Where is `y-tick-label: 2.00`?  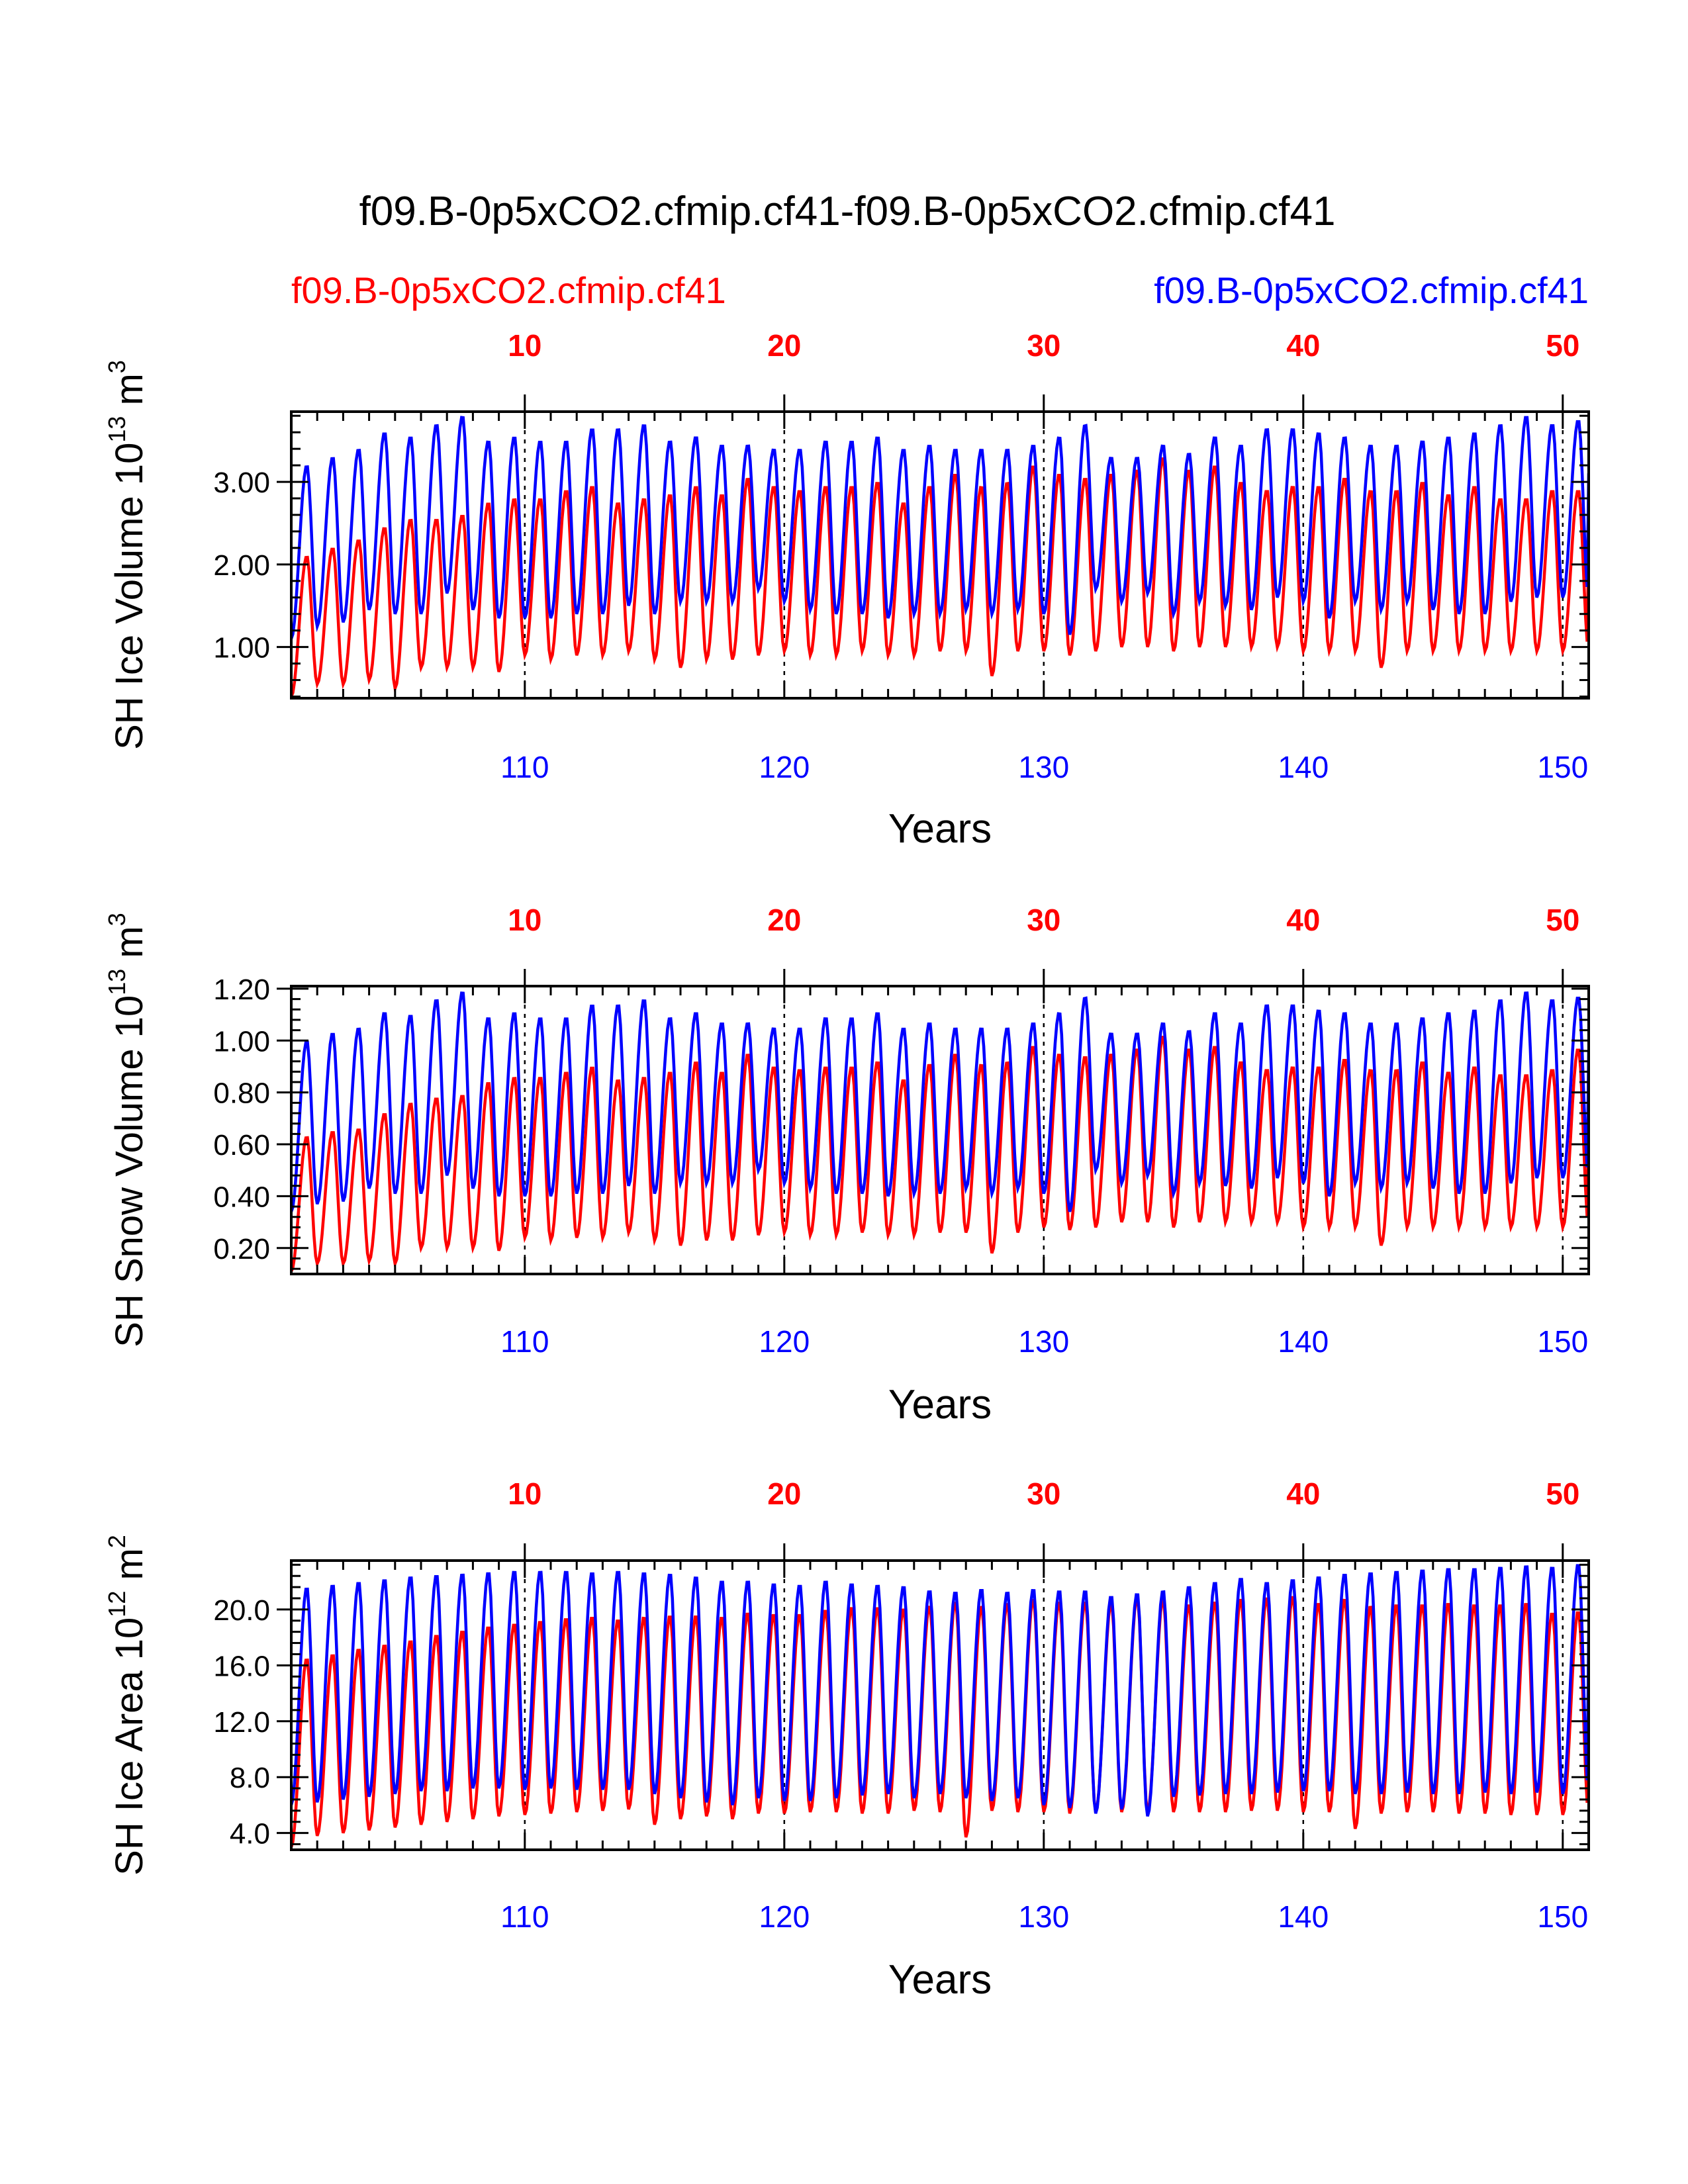
y-tick-label: 2.00 is located at coordinates (241, 565).